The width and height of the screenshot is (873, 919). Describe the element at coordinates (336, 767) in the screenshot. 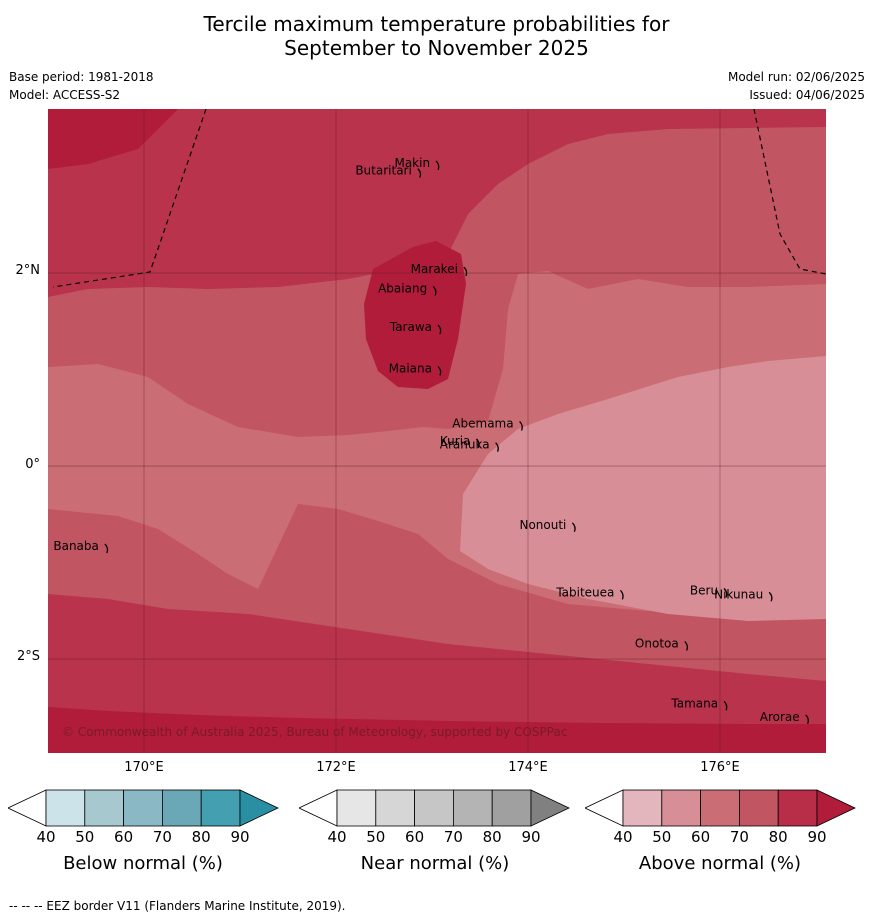

I see `lon-label-172e: 172°E` at that location.